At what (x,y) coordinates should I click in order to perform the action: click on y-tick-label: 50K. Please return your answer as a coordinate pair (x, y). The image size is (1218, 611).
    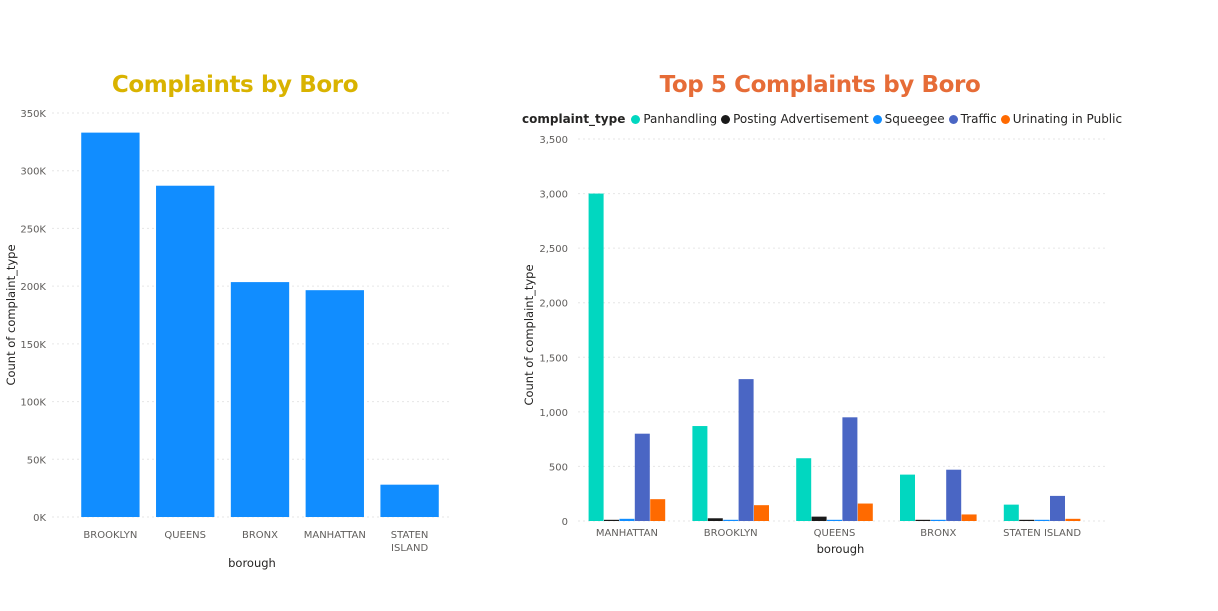
    Looking at the image, I should click on (37, 460).